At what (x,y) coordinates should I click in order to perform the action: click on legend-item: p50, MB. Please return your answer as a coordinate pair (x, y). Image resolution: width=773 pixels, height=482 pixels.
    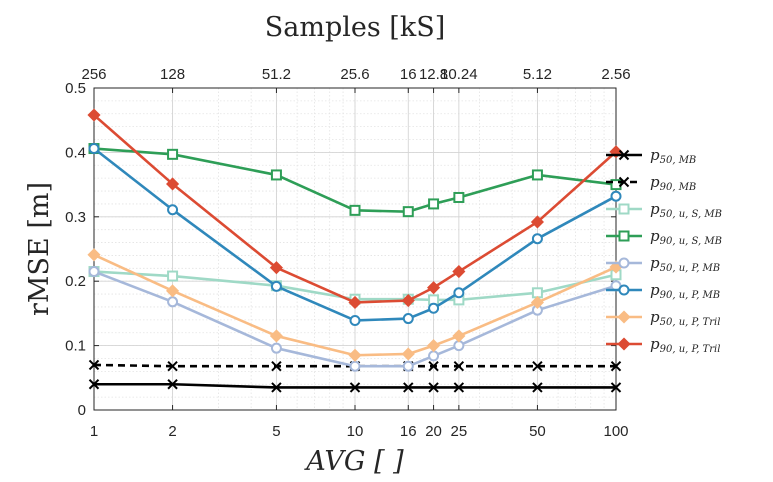
    Looking at the image, I should click on (673, 156).